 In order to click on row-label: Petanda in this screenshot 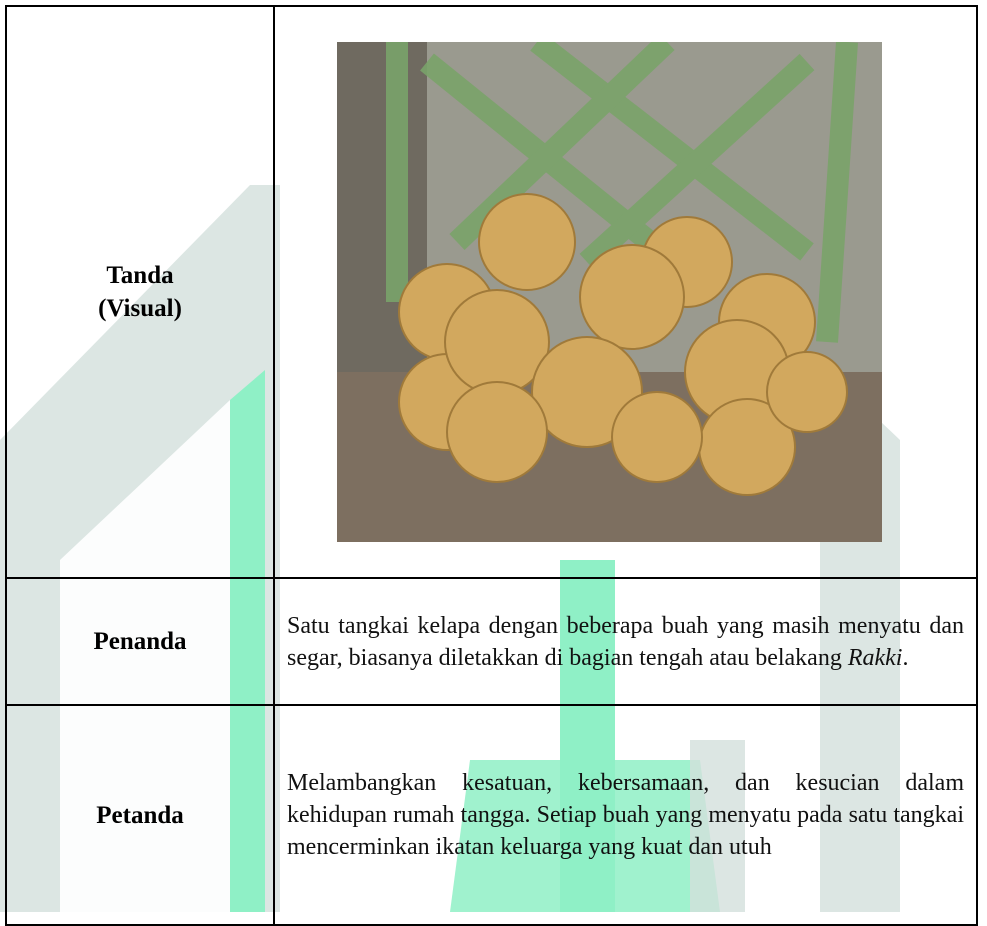, I will do `click(140, 815)`.